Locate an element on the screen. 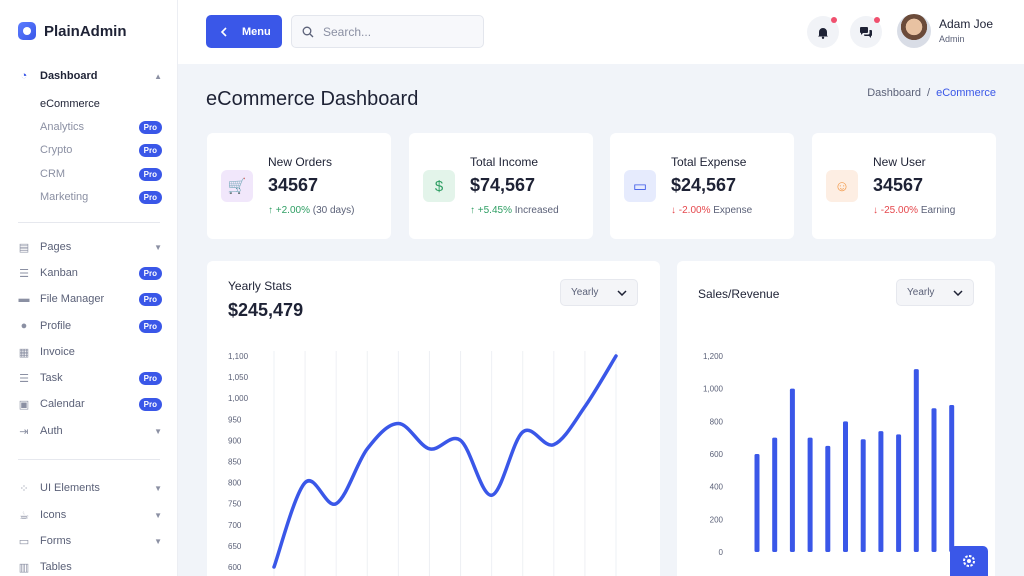 Image resolution: width=1024 pixels, height=576 pixels. notification-dot is located at coordinates (834, 20).